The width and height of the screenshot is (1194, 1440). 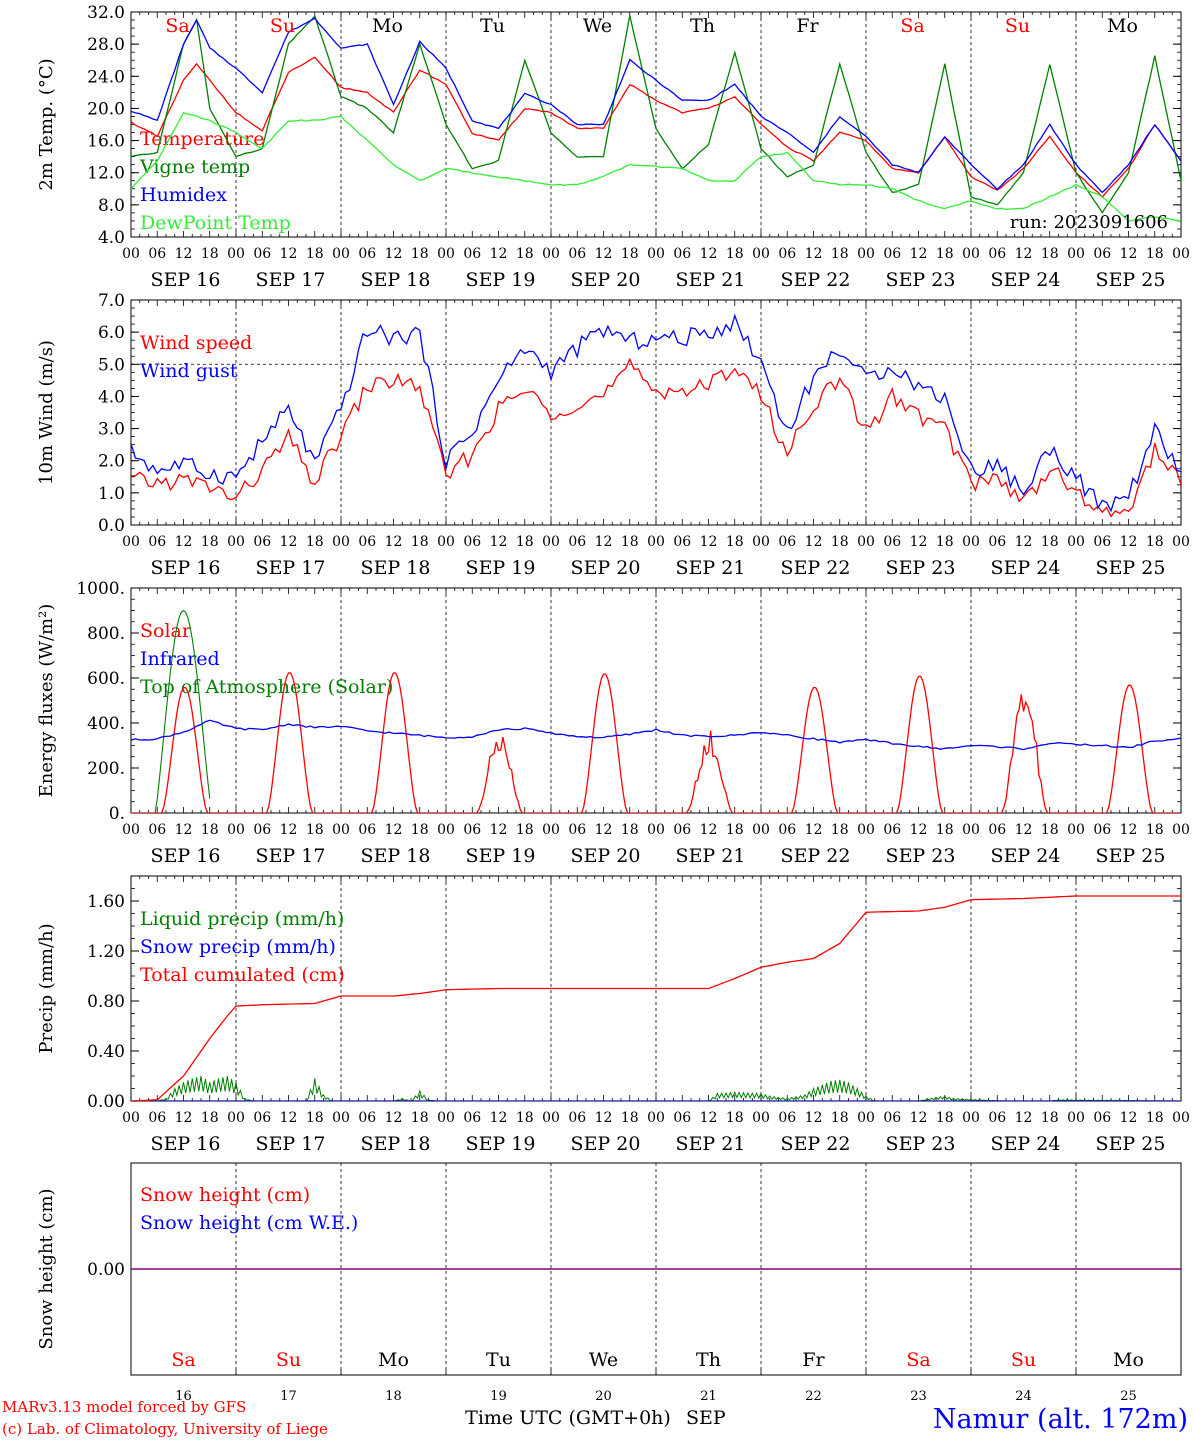 What do you see at coordinates (655, 742) in the screenshot?
I see `series-line-solar` at bounding box center [655, 742].